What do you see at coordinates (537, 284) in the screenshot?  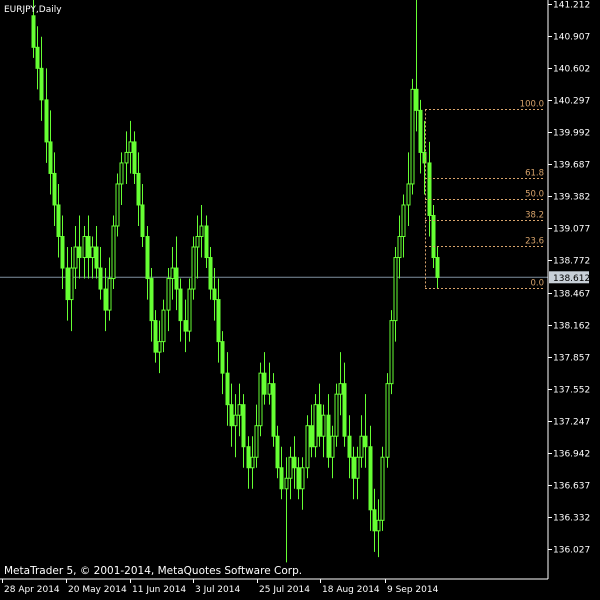 I see `fib-level-label: 0.0` at bounding box center [537, 284].